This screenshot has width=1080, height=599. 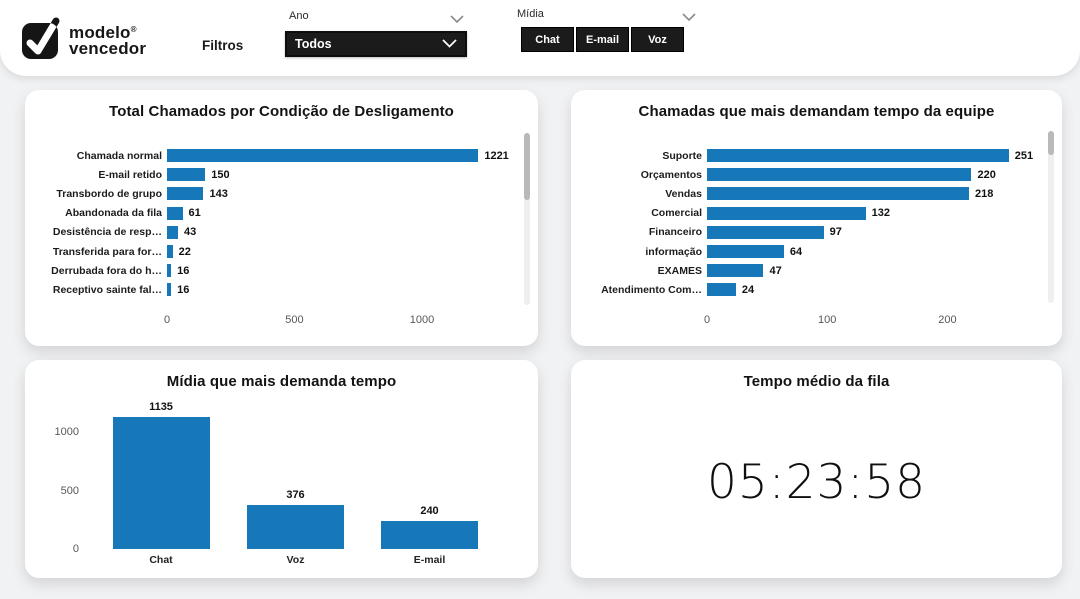 I want to click on axis-tick-label: 100, so click(x=827, y=320).